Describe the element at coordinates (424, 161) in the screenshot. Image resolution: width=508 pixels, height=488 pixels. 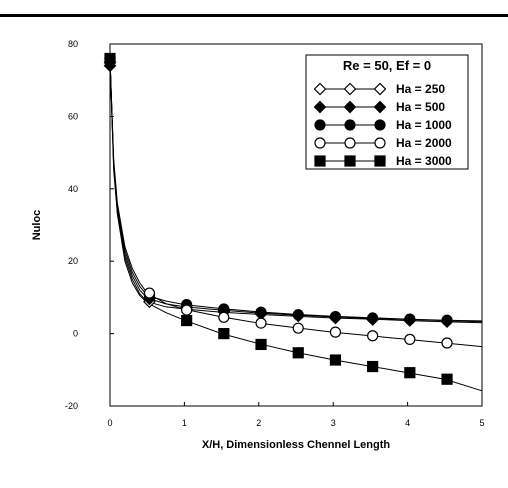
I see `legend-label: Ha = 3000` at that location.